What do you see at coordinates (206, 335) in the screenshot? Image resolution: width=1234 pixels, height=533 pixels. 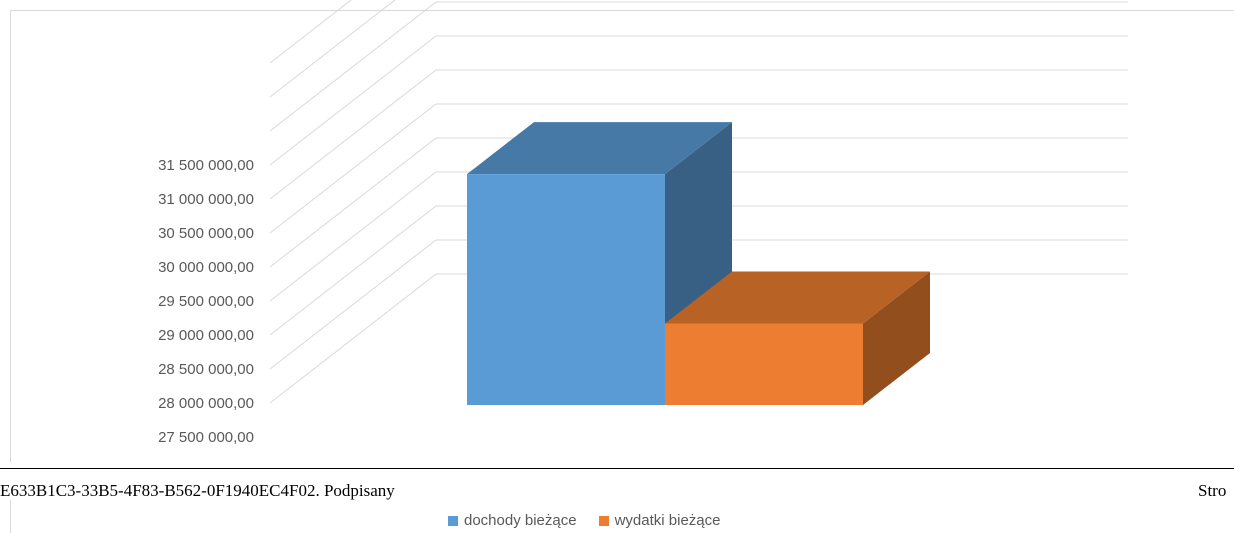 I see `y-tick-label: 29 000 000,00` at bounding box center [206, 335].